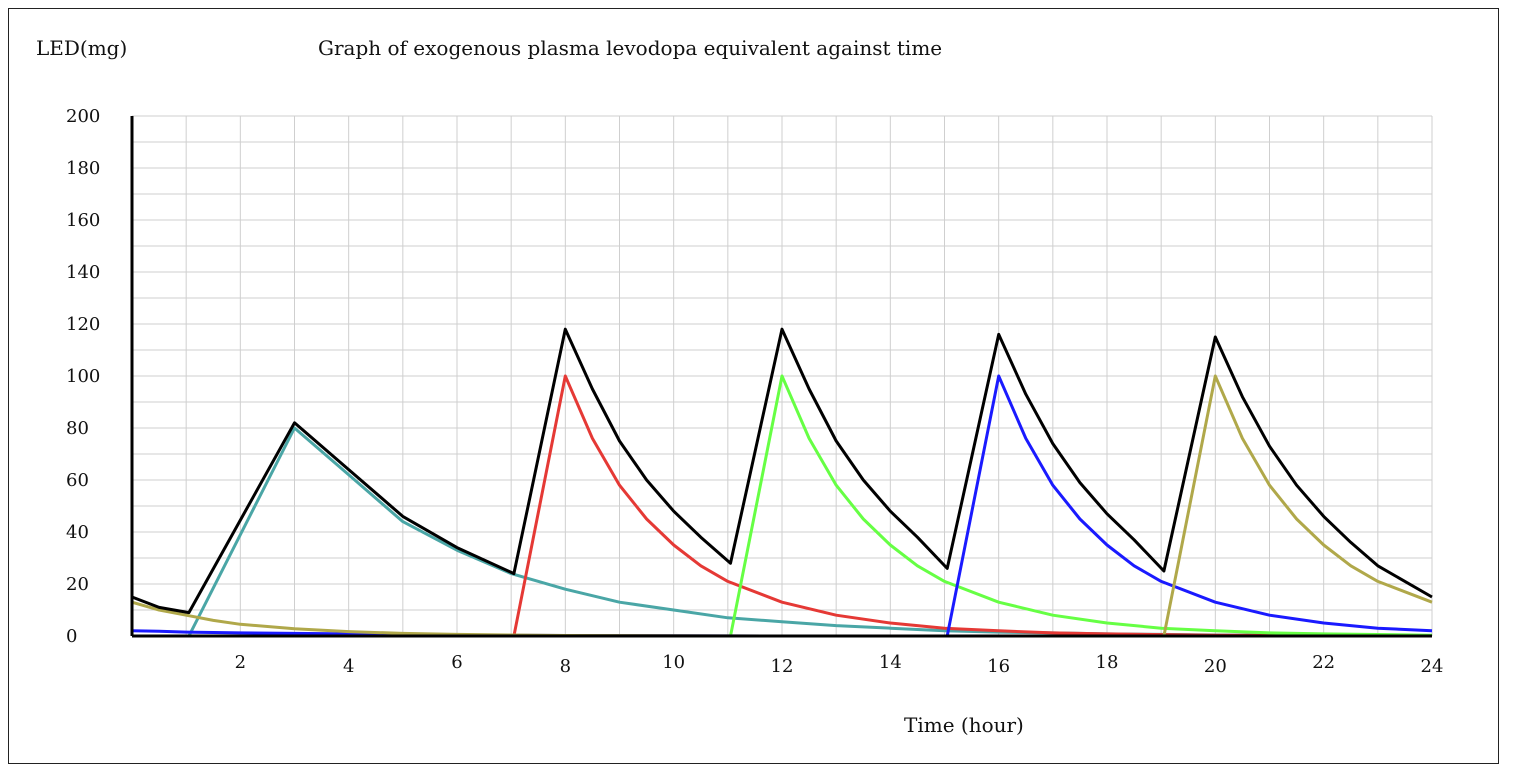 The image size is (1530, 776). What do you see at coordinates (83, 376) in the screenshot?
I see `y-tick-label: 100` at bounding box center [83, 376].